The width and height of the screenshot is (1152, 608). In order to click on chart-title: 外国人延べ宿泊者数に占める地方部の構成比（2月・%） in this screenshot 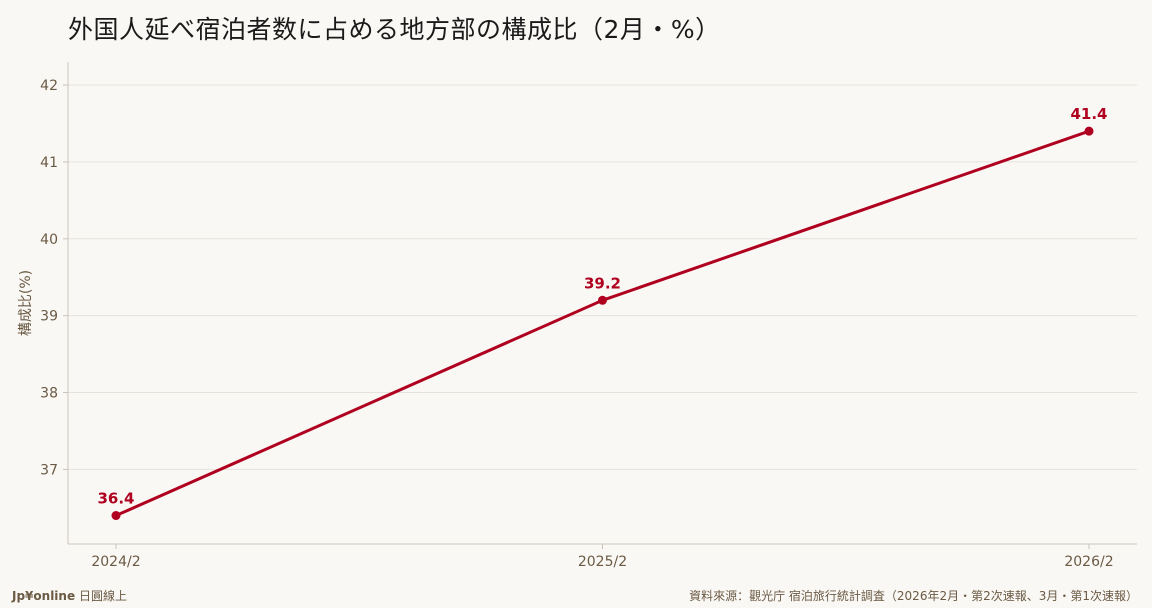, I will do `click(394, 29)`.